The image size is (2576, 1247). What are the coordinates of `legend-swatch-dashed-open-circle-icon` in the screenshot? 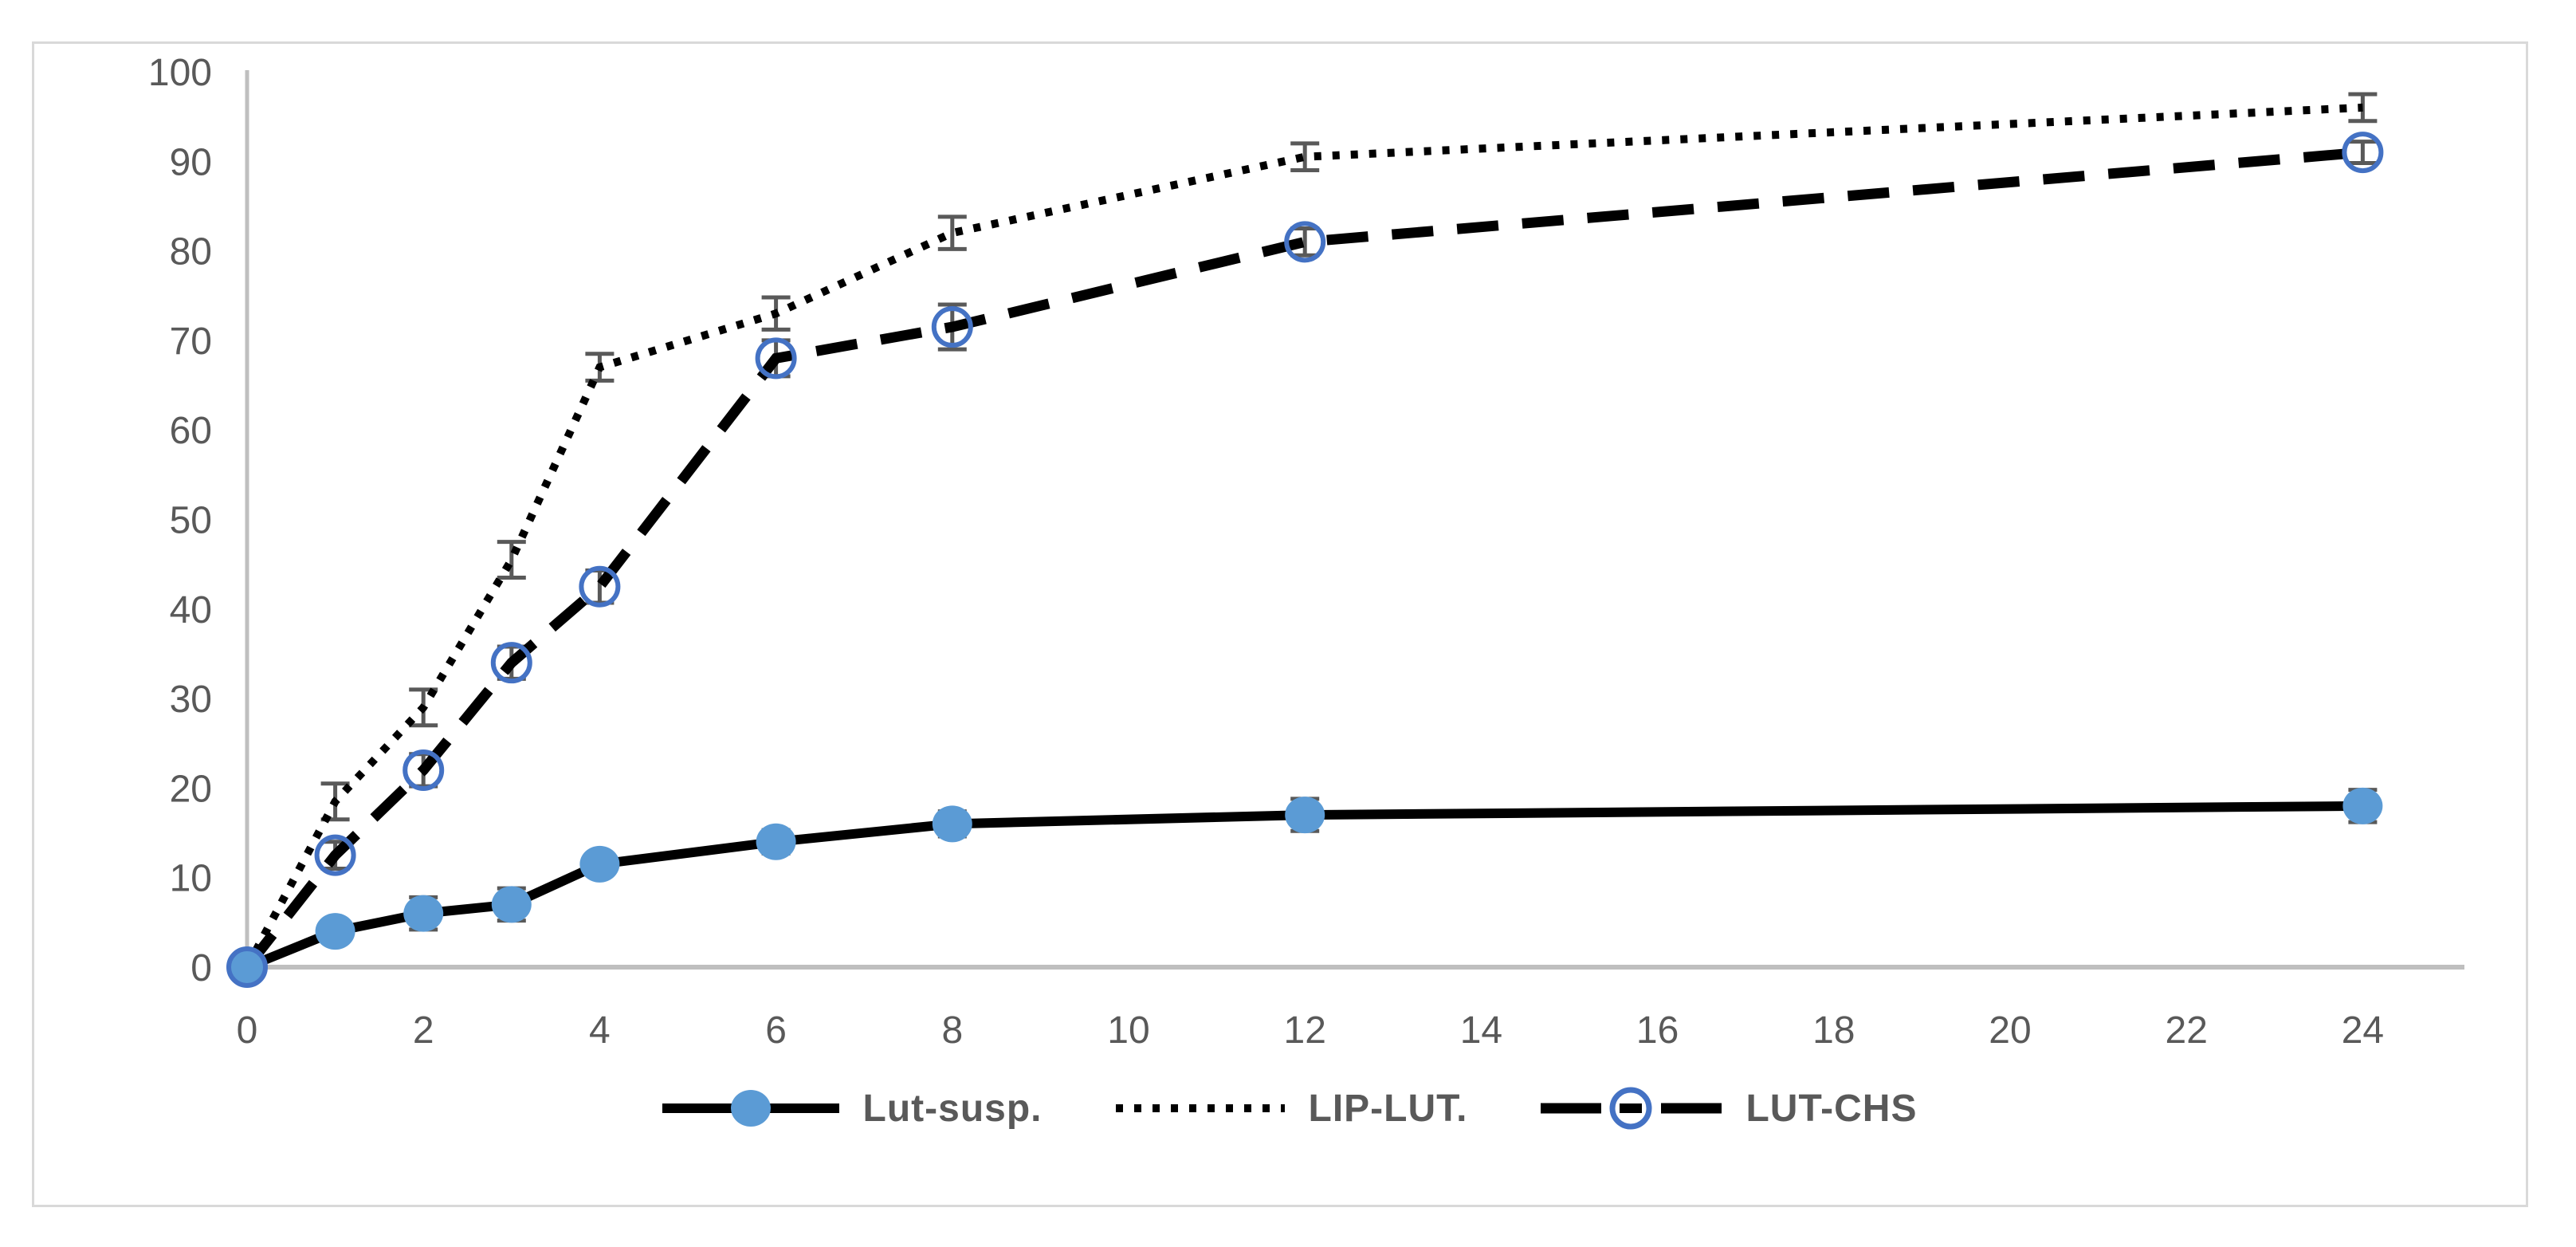 It's located at (1631, 1108).